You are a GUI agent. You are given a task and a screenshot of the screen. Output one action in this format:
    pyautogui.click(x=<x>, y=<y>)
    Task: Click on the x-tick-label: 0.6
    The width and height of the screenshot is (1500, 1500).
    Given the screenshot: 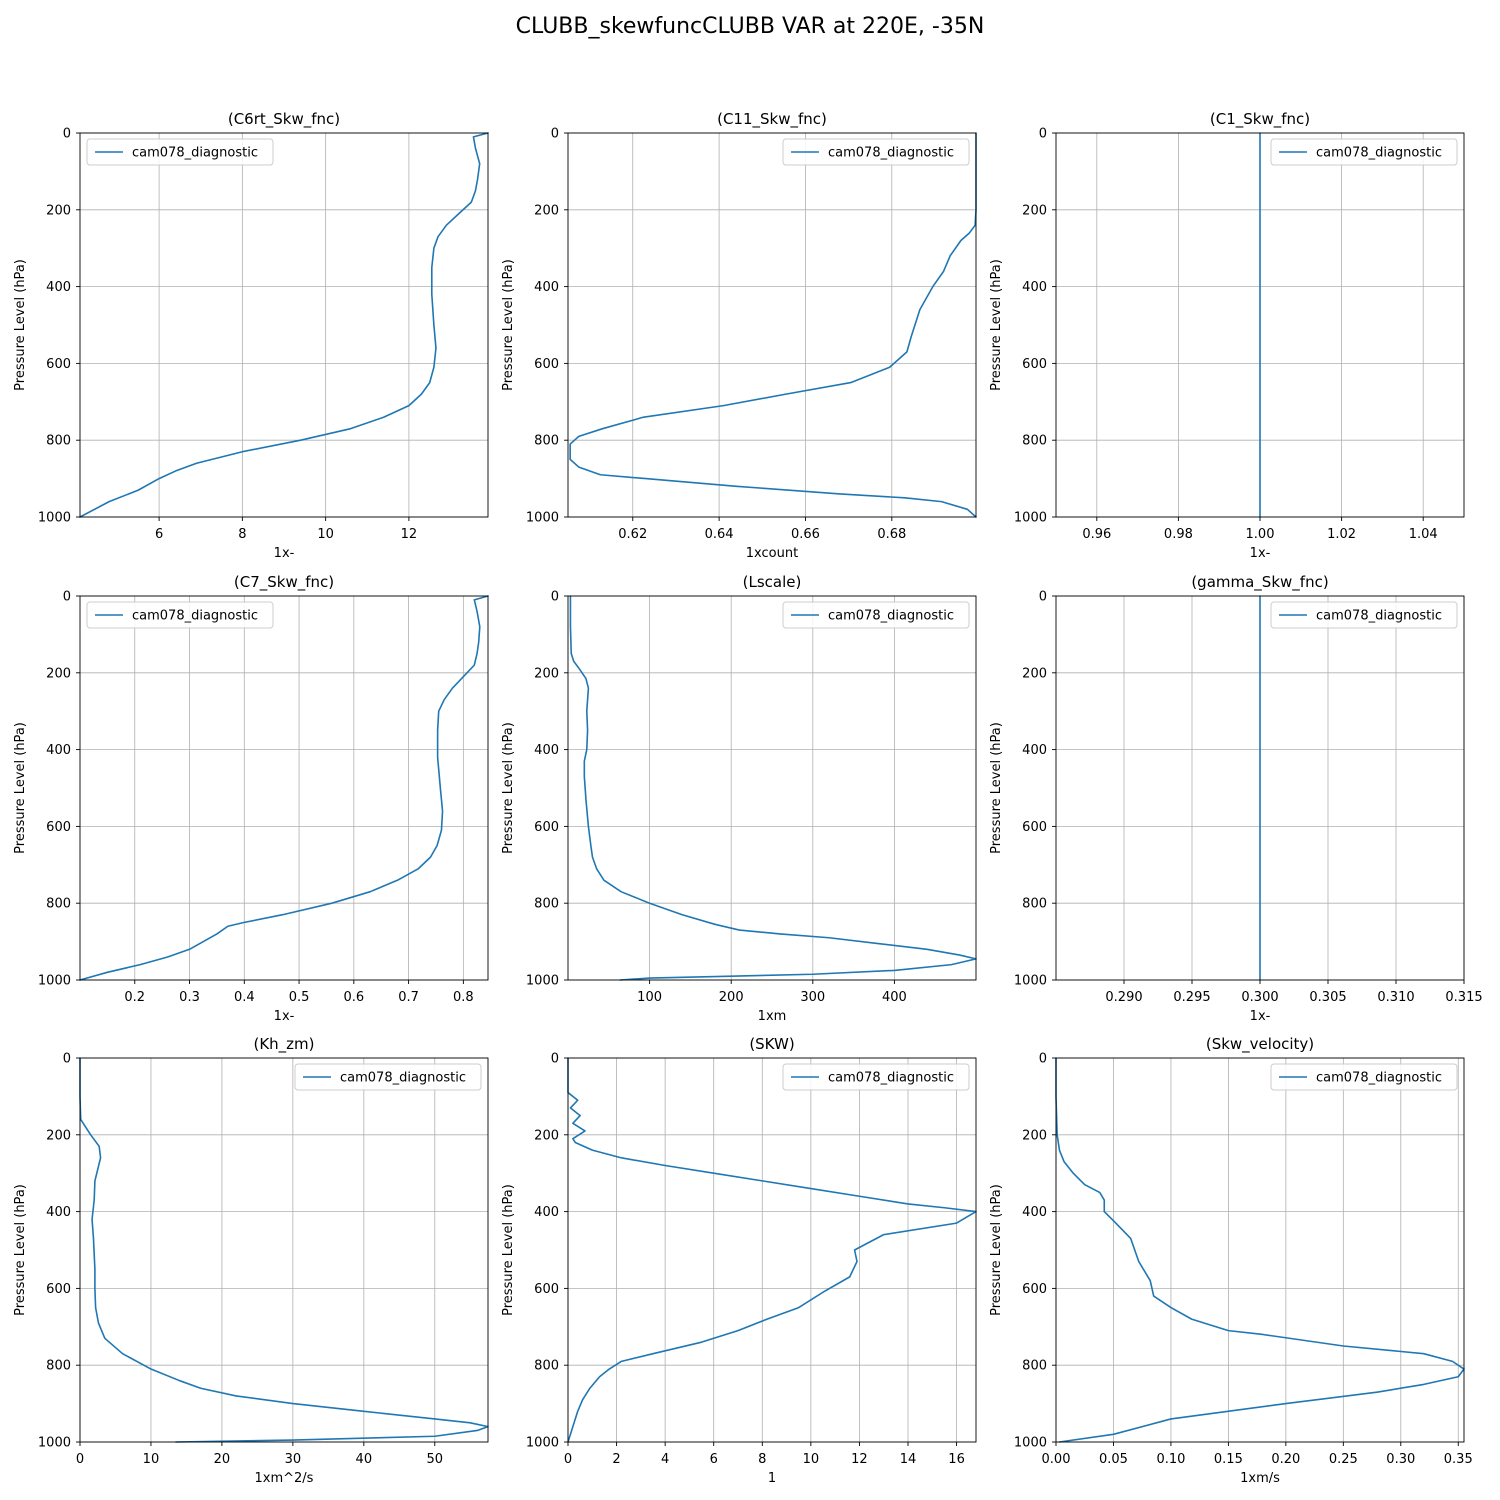 What is the action you would take?
    pyautogui.click(x=353, y=997)
    